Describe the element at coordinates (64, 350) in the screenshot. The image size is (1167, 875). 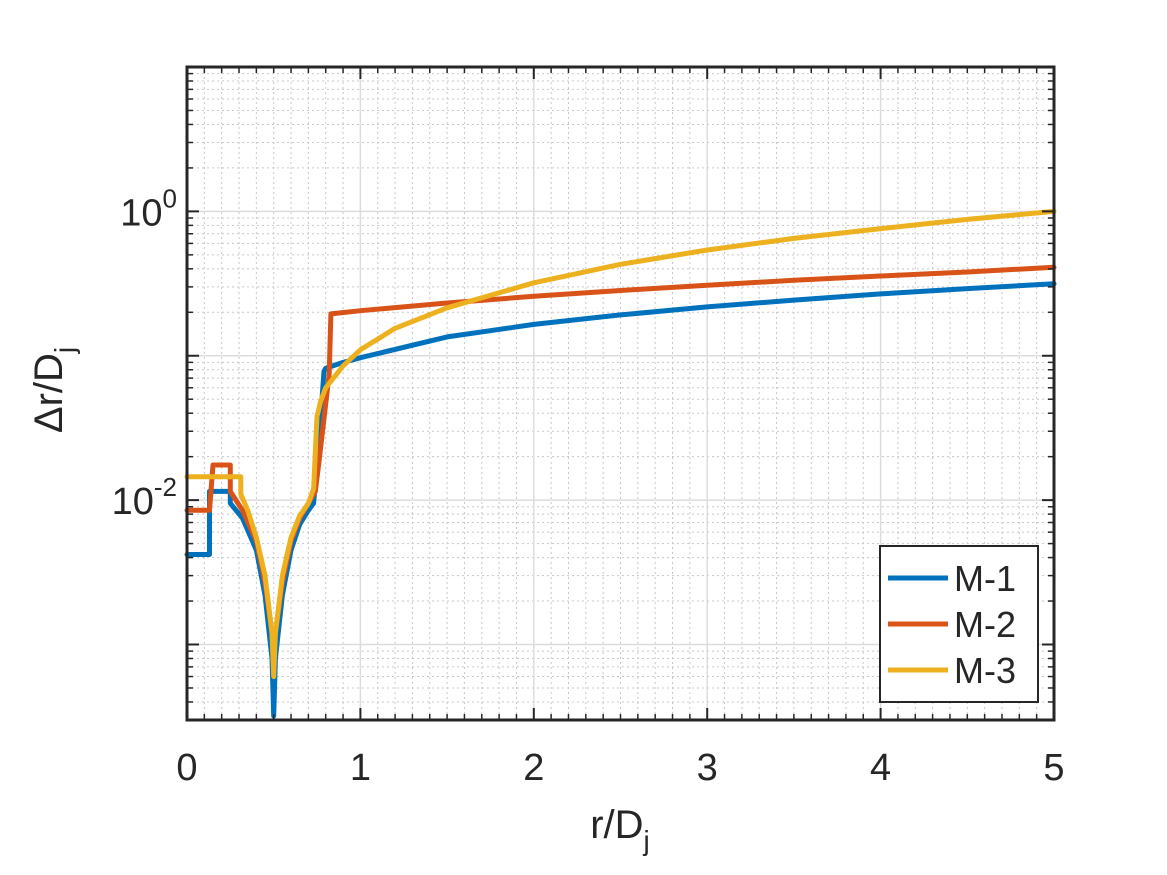
I see `y-axis-label-subscript: j` at that location.